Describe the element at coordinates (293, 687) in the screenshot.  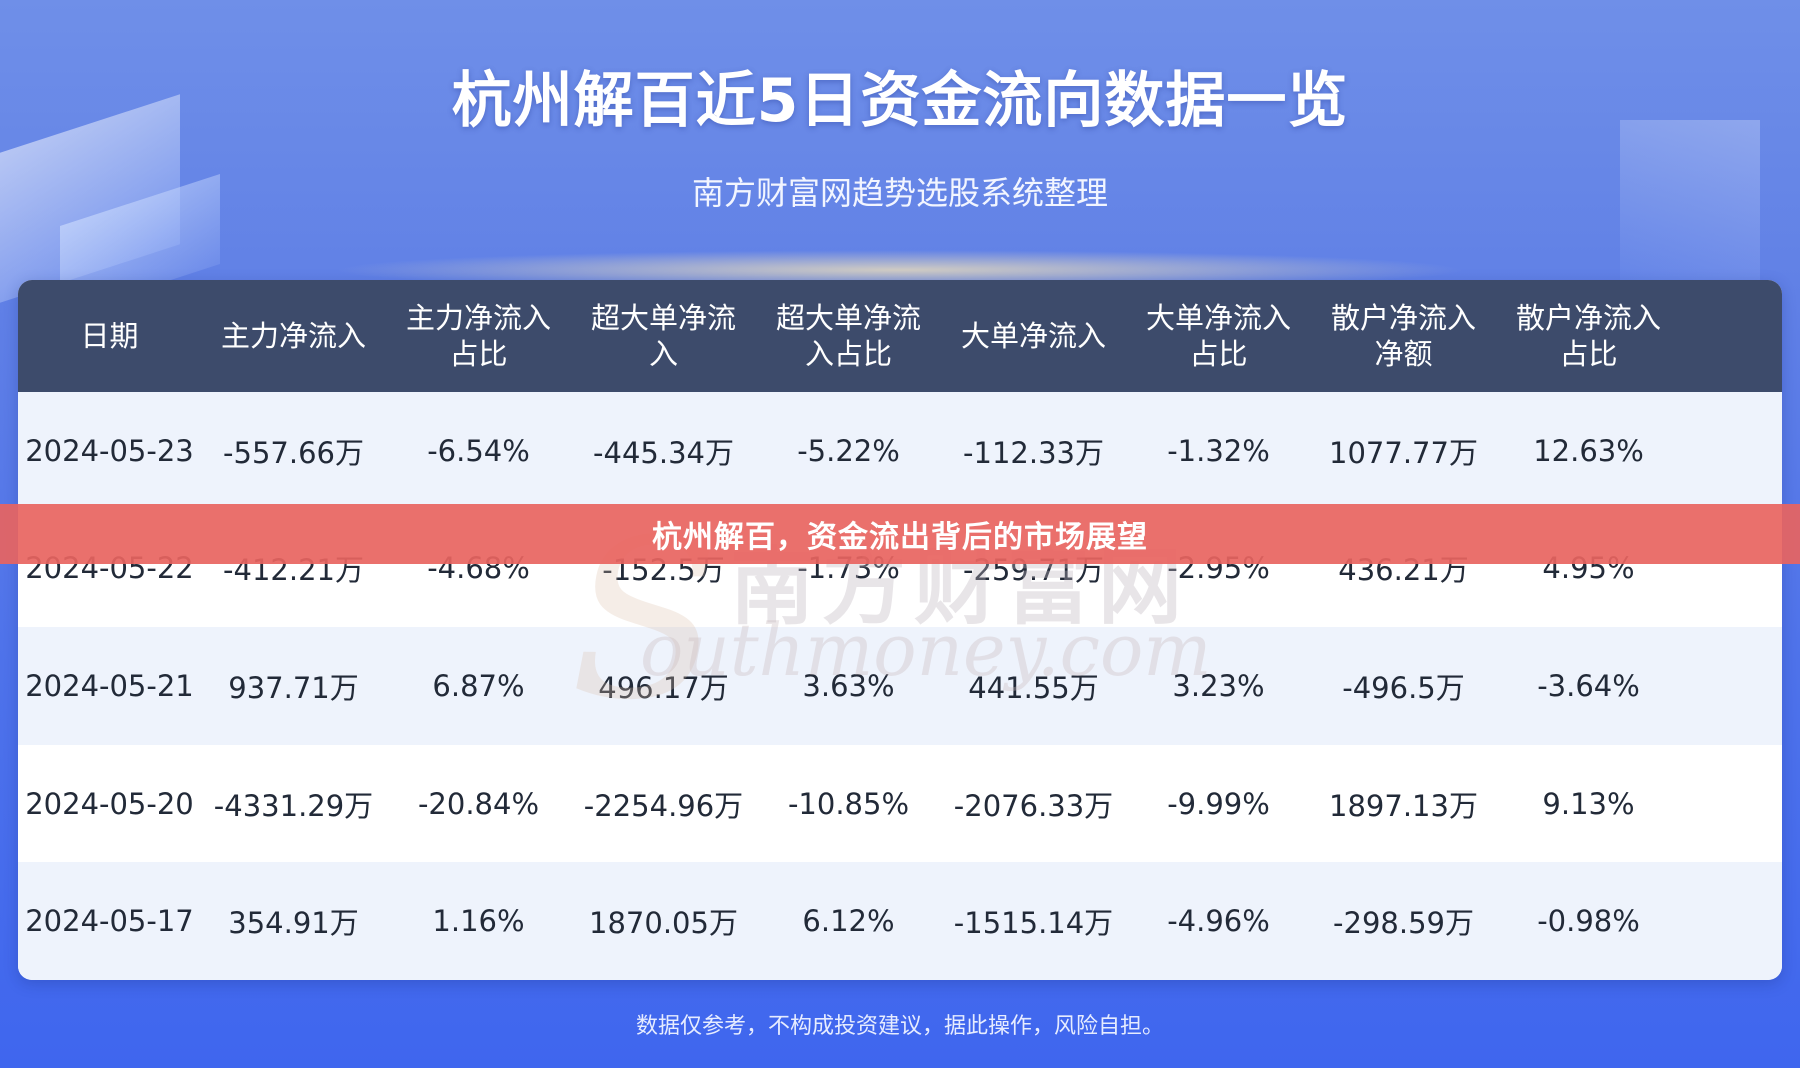
I see `value-cell: 937.71万` at that location.